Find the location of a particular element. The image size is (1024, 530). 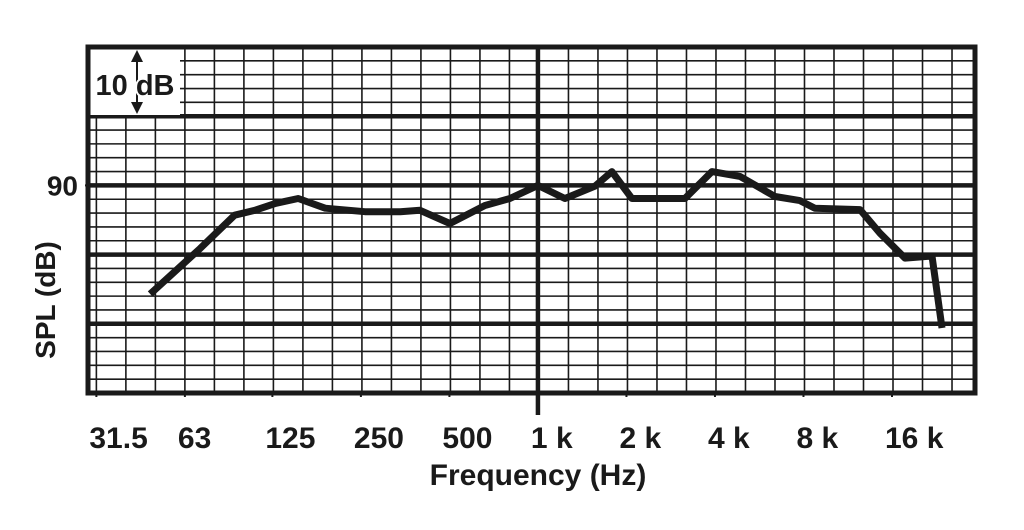

x-tick-label: 500 is located at coordinates (467, 438).